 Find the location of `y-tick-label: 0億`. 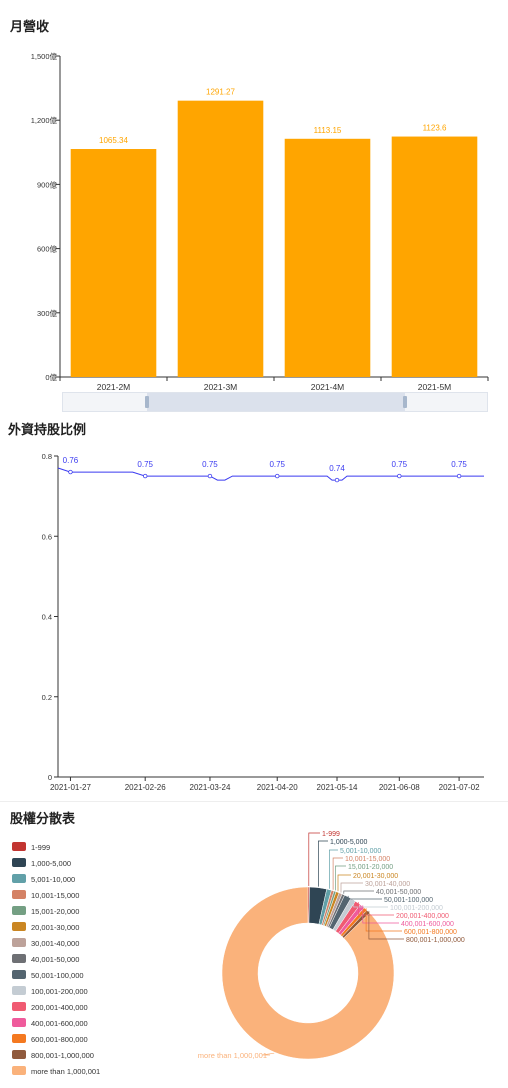

y-tick-label: 0億 is located at coordinates (51, 377).